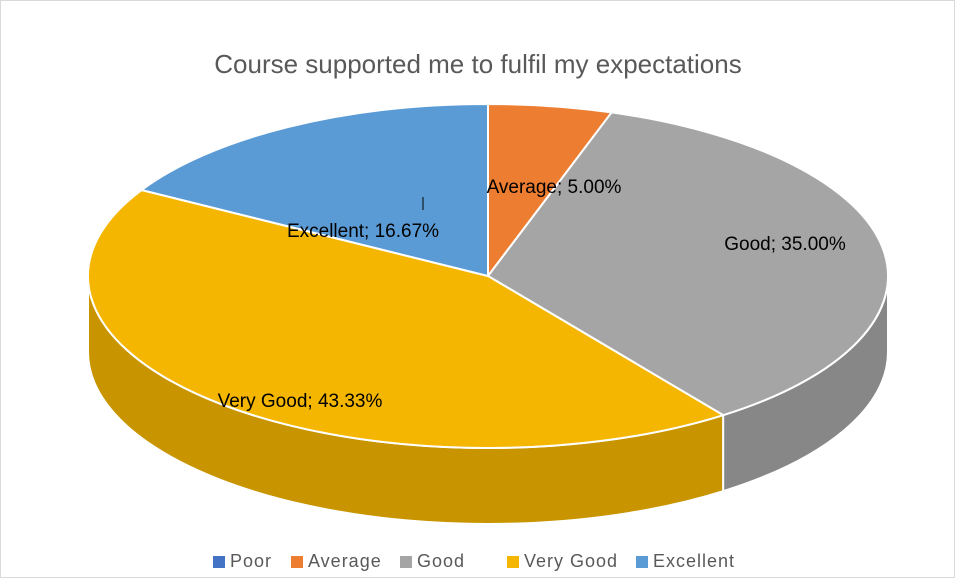 Image resolution: width=955 pixels, height=578 pixels. Describe the element at coordinates (441, 561) in the screenshot. I see `legend-label: Good` at that location.